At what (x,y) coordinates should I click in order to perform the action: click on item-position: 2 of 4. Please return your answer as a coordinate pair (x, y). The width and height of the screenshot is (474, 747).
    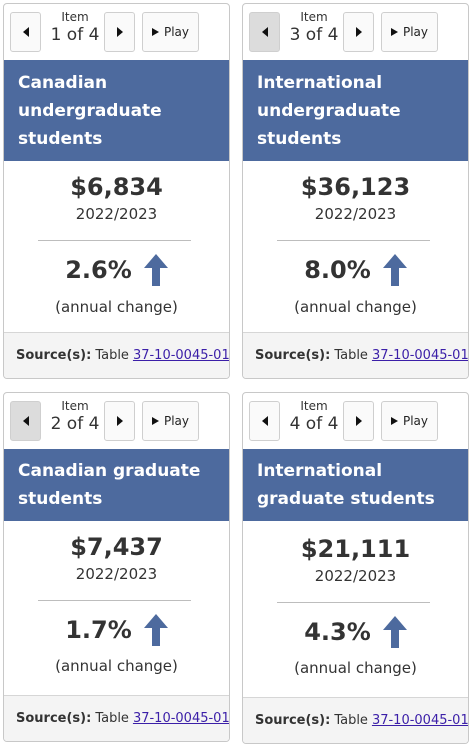
    Looking at the image, I should click on (75, 424).